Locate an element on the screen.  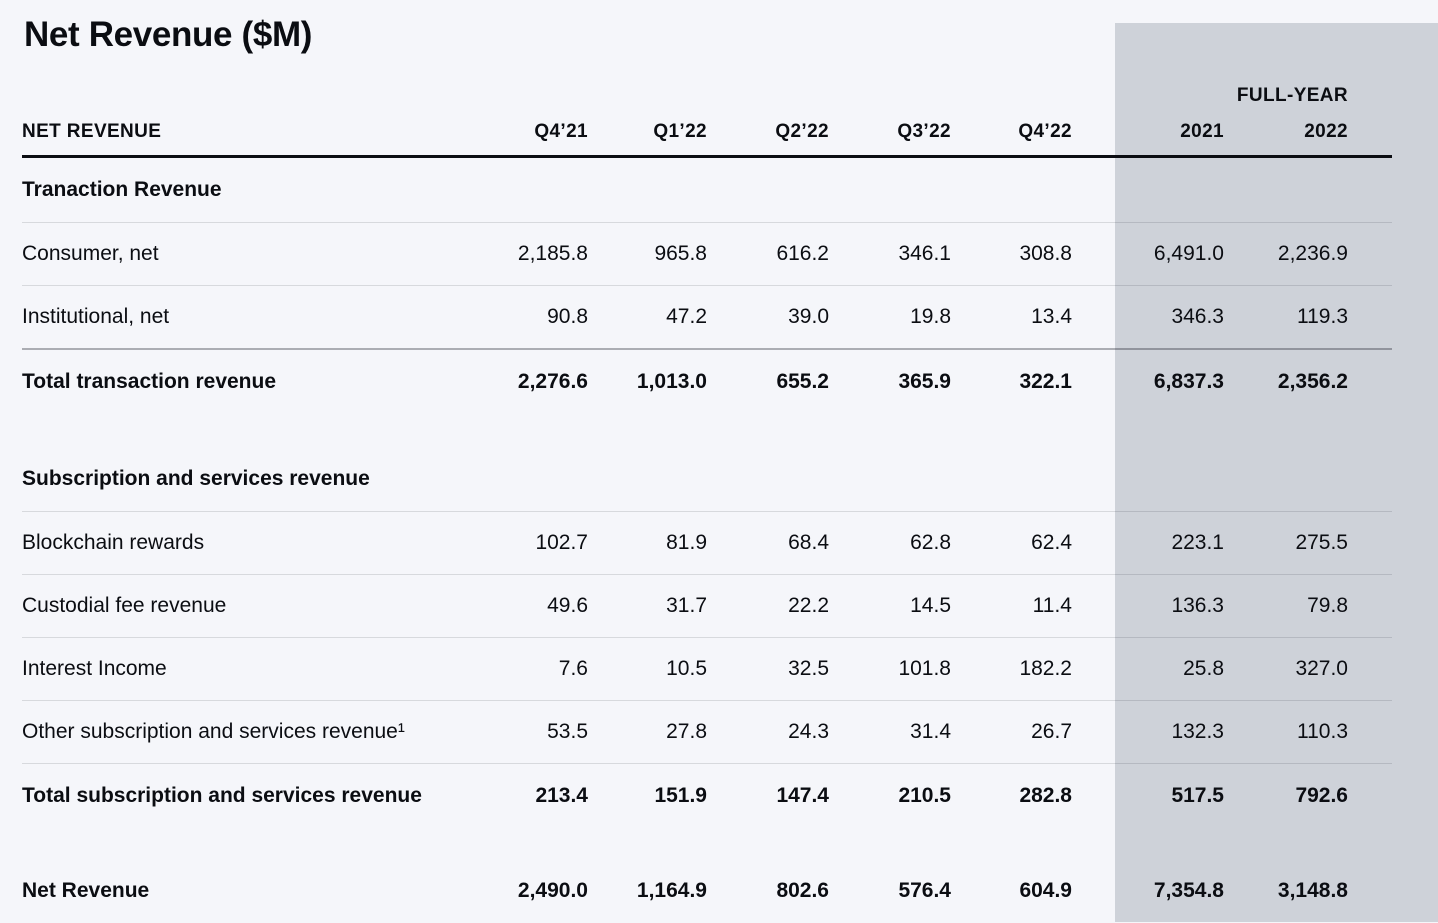
cell-q3-22: 19.8 is located at coordinates (930, 316).